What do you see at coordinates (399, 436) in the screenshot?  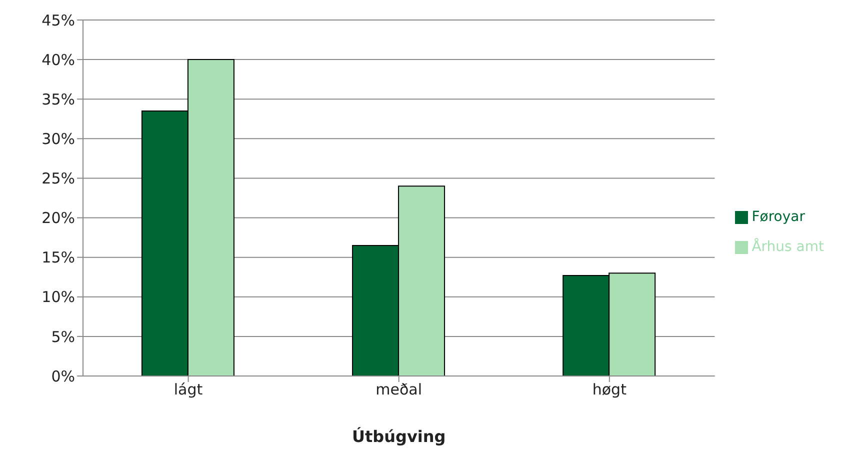 I see `x-axis-title: Útbúgving` at bounding box center [399, 436].